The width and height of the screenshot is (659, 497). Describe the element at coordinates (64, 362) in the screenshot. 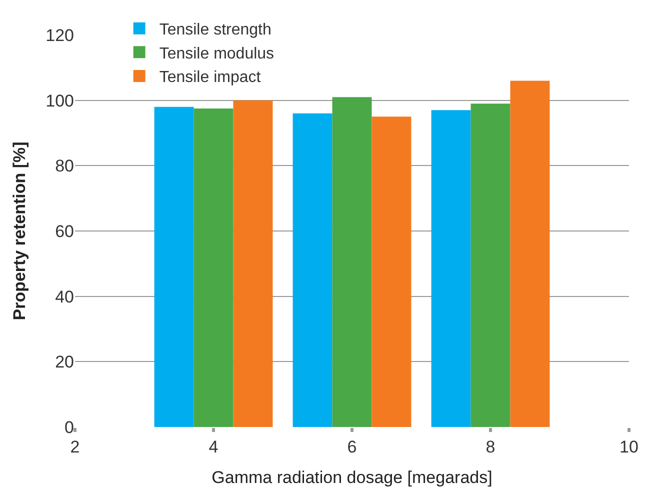

I see `y-tick-label: 20` at that location.